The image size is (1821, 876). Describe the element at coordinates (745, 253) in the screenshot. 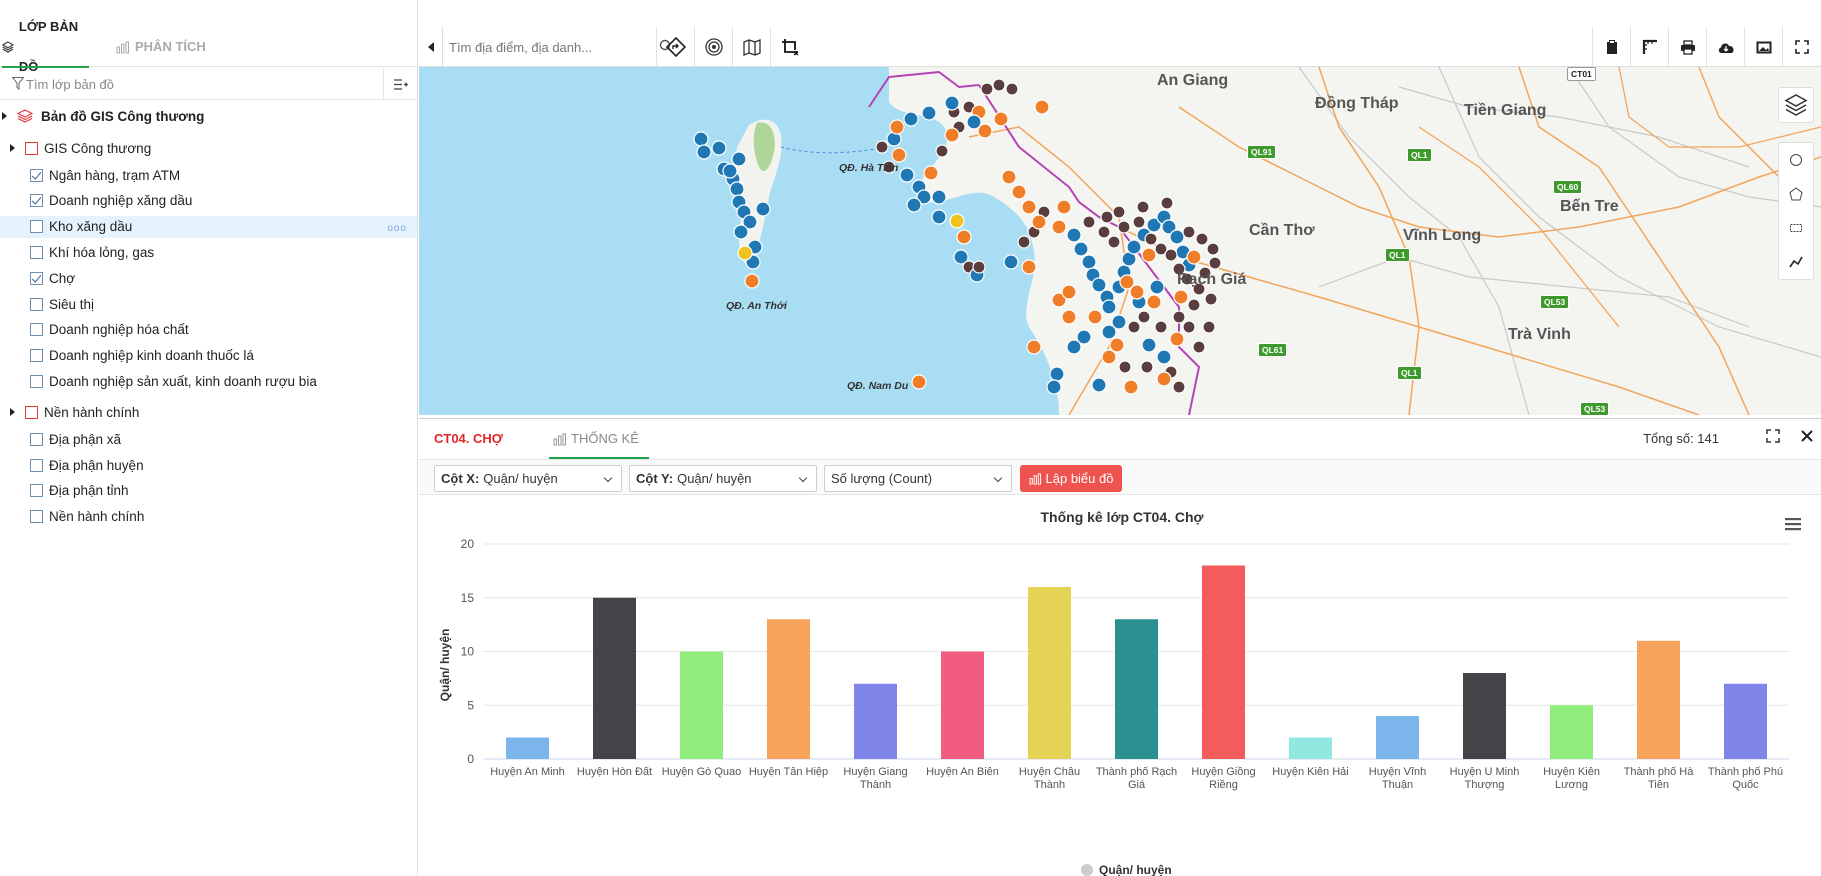

I see `warehouse-marker` at that location.